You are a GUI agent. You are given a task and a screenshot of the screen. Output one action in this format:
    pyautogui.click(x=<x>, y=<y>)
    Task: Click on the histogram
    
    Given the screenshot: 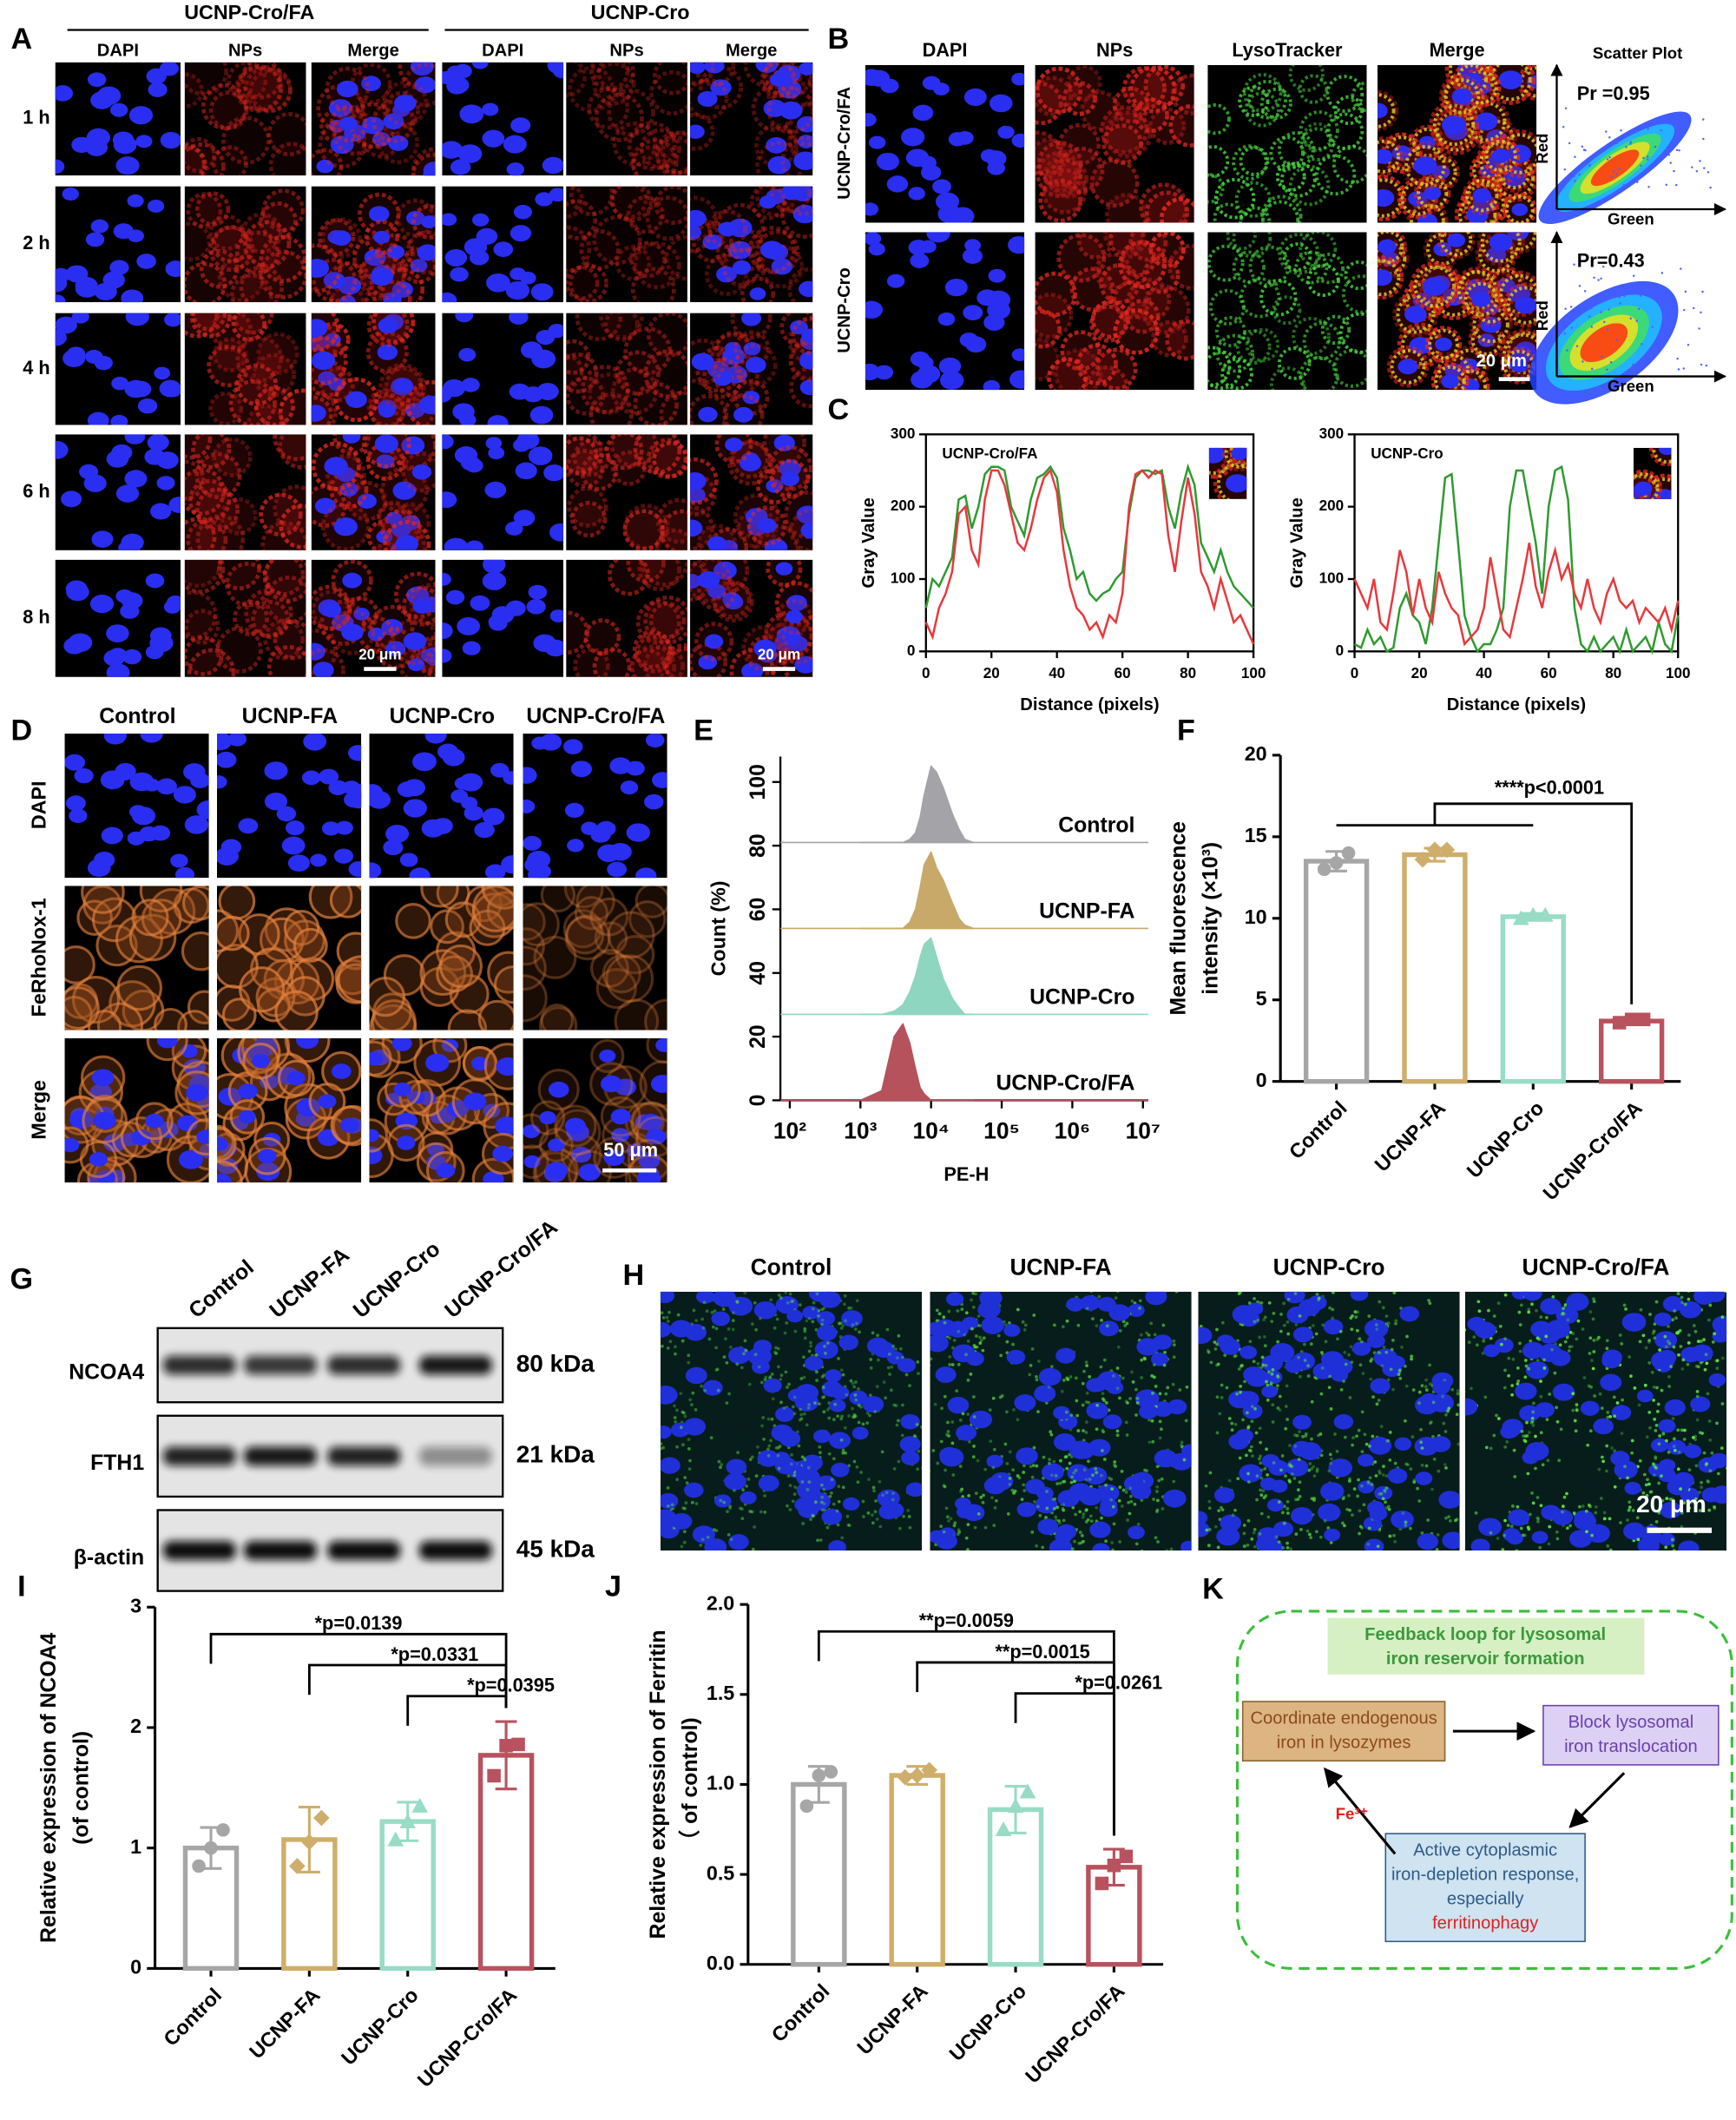 What is the action you would take?
    pyautogui.click(x=917, y=977)
    